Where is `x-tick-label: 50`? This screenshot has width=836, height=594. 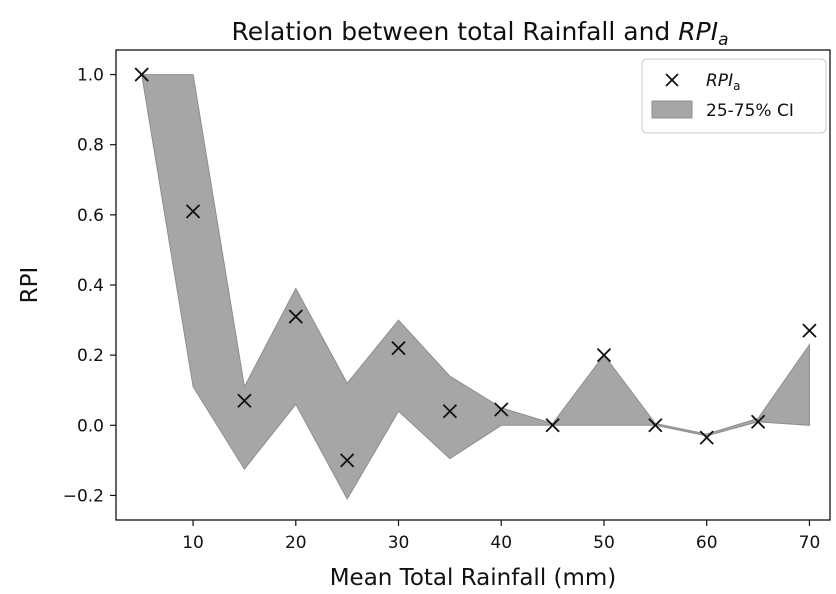 x-tick-label: 50 is located at coordinates (604, 543).